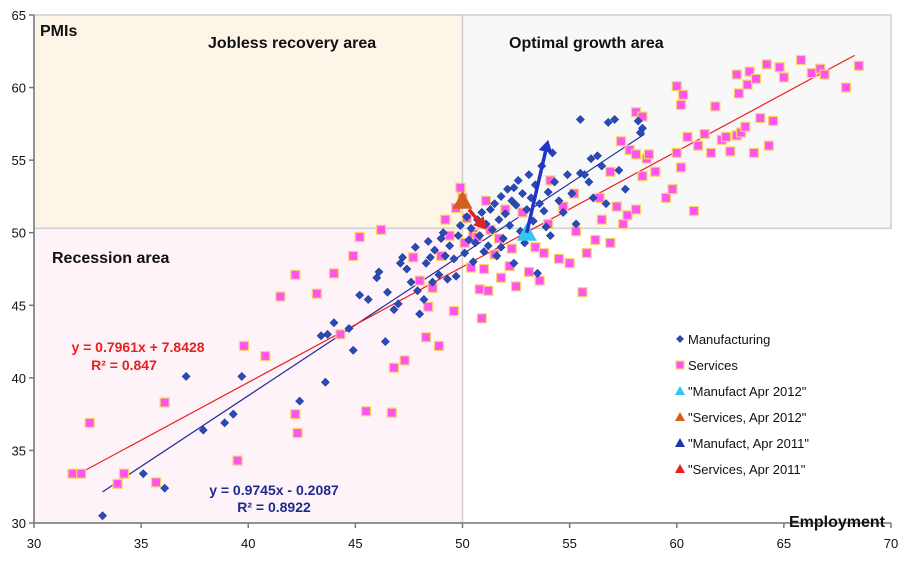  What do you see at coordinates (292, 43) in the screenshot?
I see `jobless-recovery-label: Jobless recovery area` at bounding box center [292, 43].